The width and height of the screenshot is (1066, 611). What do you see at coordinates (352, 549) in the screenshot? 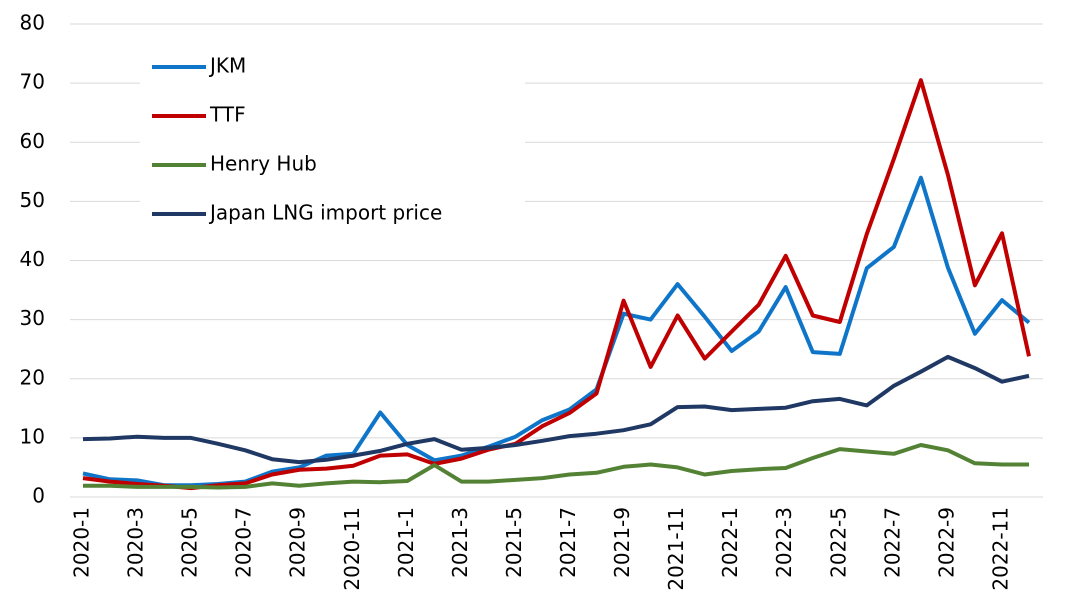
I see `x-tick-label: 2020-11` at bounding box center [352, 549].